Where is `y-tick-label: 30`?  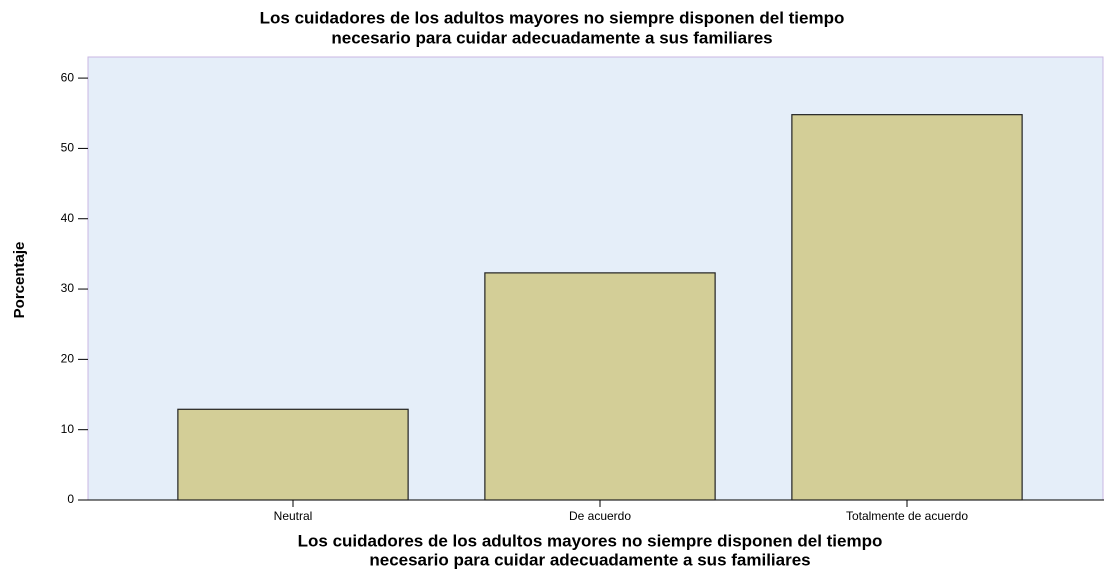 y-tick-label: 30 is located at coordinates (68, 288).